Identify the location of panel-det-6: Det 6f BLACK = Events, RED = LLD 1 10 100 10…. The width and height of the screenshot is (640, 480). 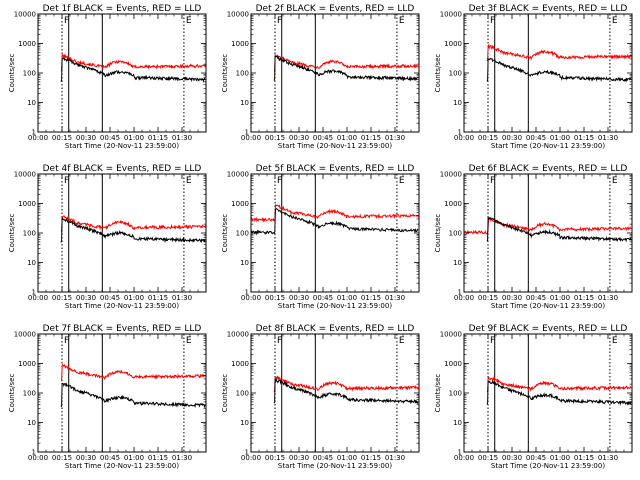
(533, 237).